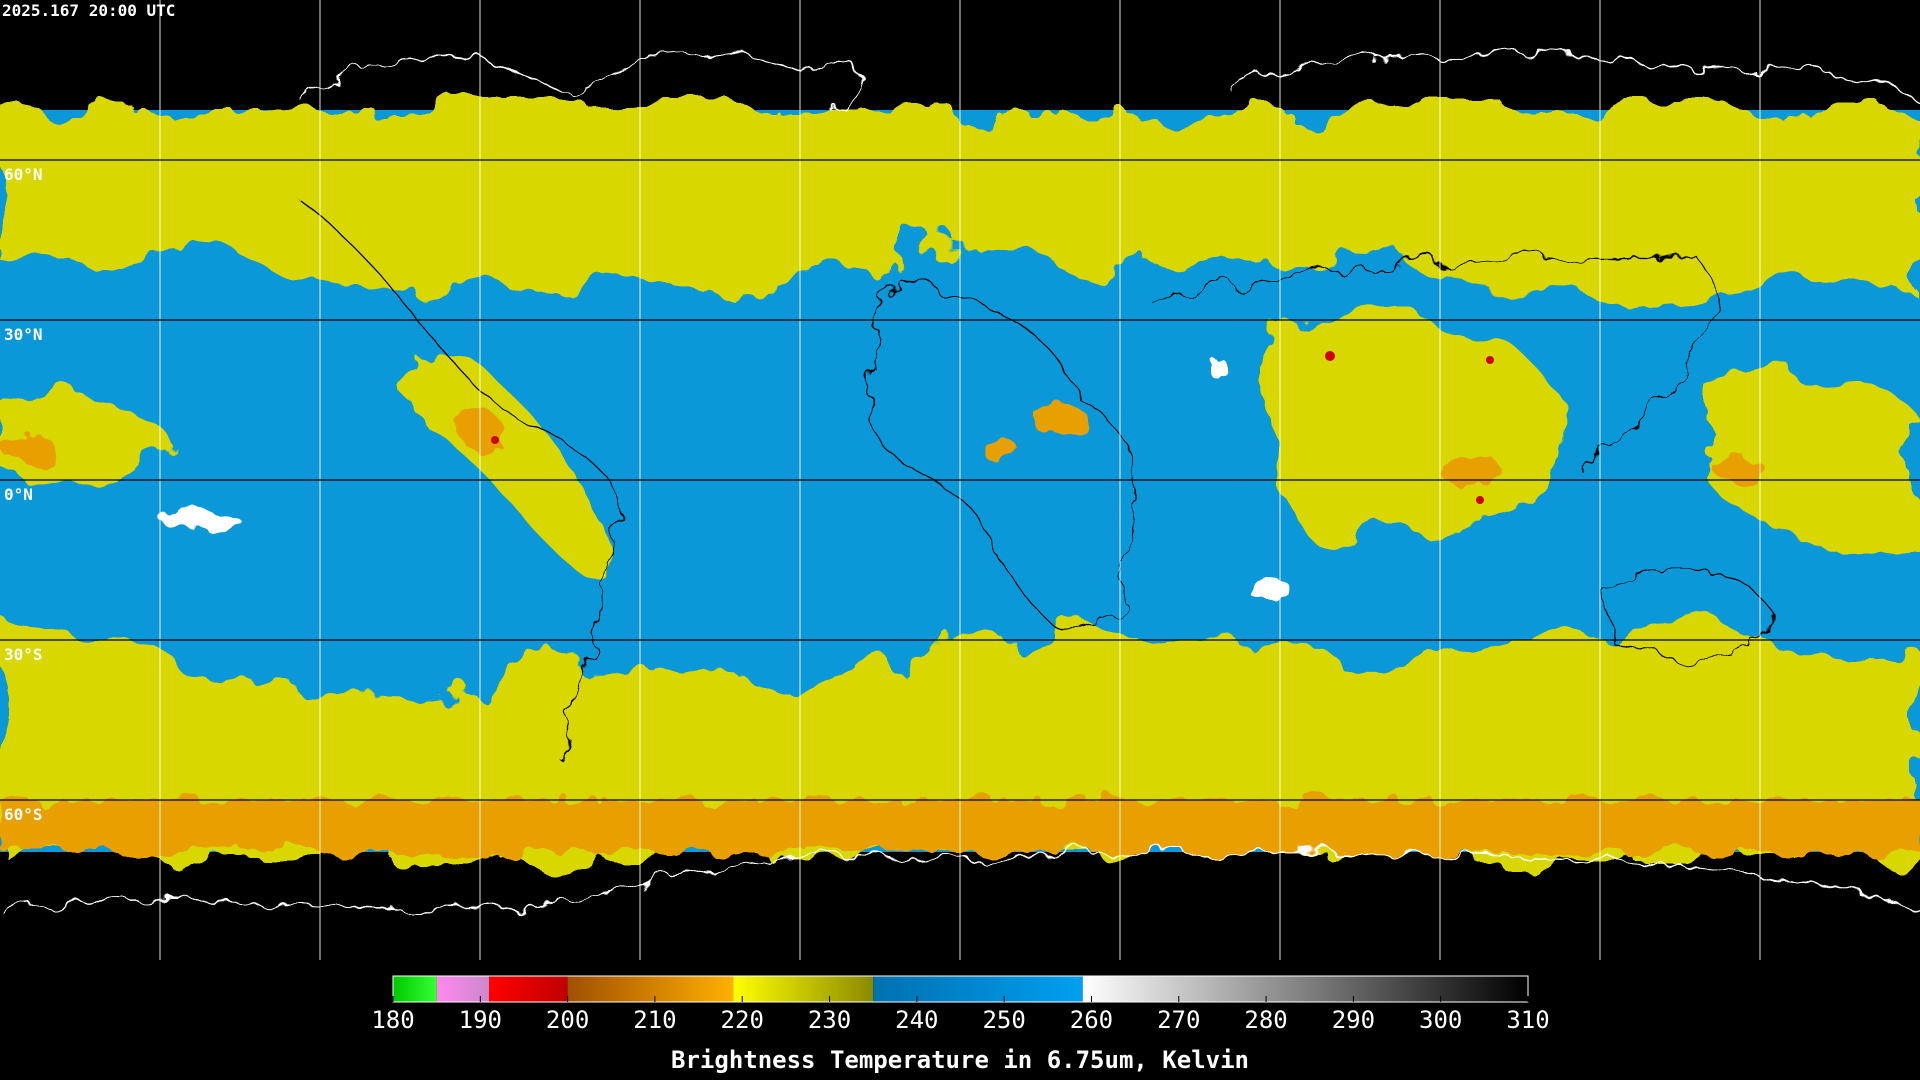 The width and height of the screenshot is (1920, 1080). What do you see at coordinates (392, 1020) in the screenshot?
I see `colorbar-tick-label: 180` at bounding box center [392, 1020].